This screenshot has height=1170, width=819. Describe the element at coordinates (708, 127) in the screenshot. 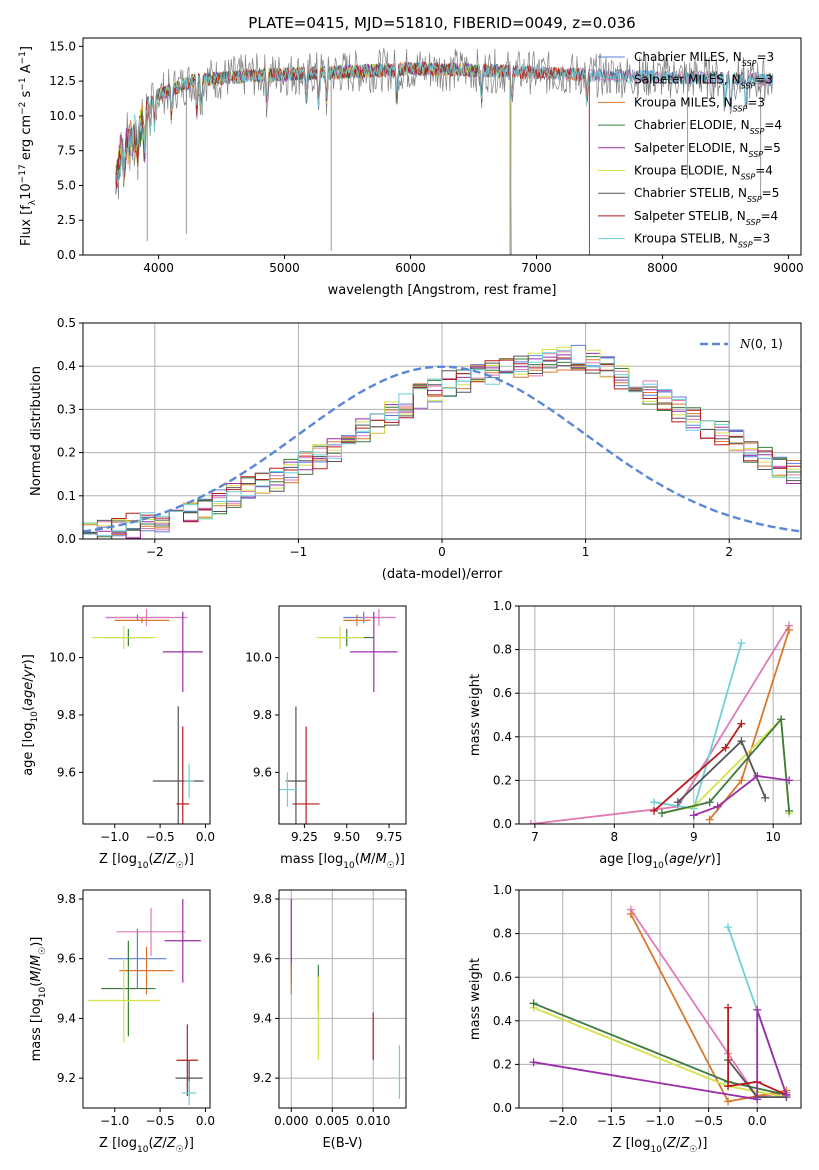

I see `legend-entry: Chabrier ELODIE, NSSP=4` at that location.